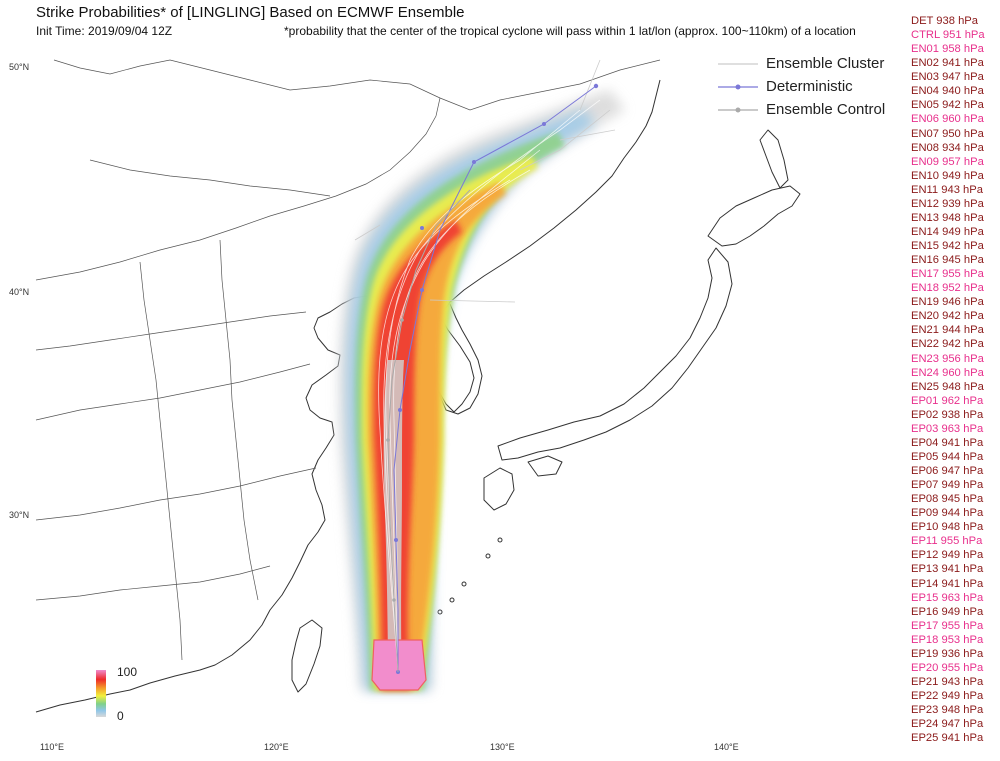 Image resolution: width=1000 pixels, height=761 pixels. I want to click on member-entry: EP11 955 hPa, so click(955, 541).